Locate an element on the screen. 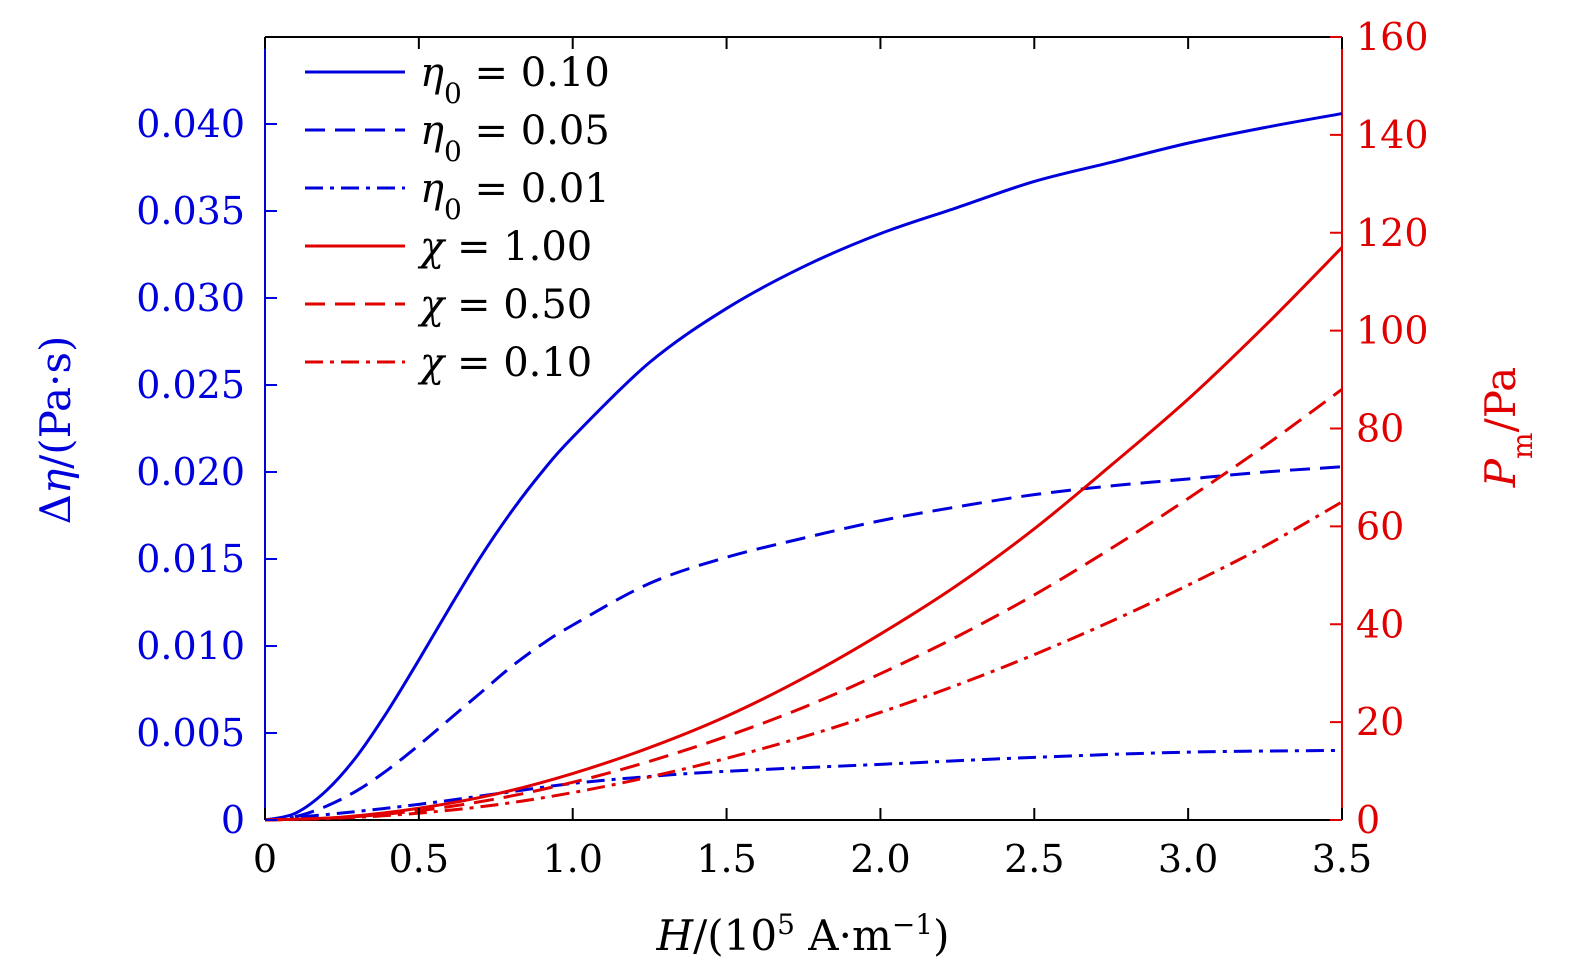  right-y-tick-label: 80 is located at coordinates (1380, 429).